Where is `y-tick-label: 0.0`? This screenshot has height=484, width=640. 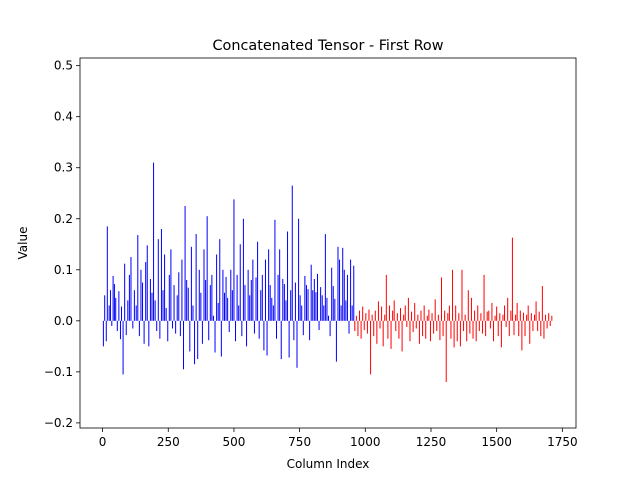 y-tick-label: 0.0 is located at coordinates (63, 321).